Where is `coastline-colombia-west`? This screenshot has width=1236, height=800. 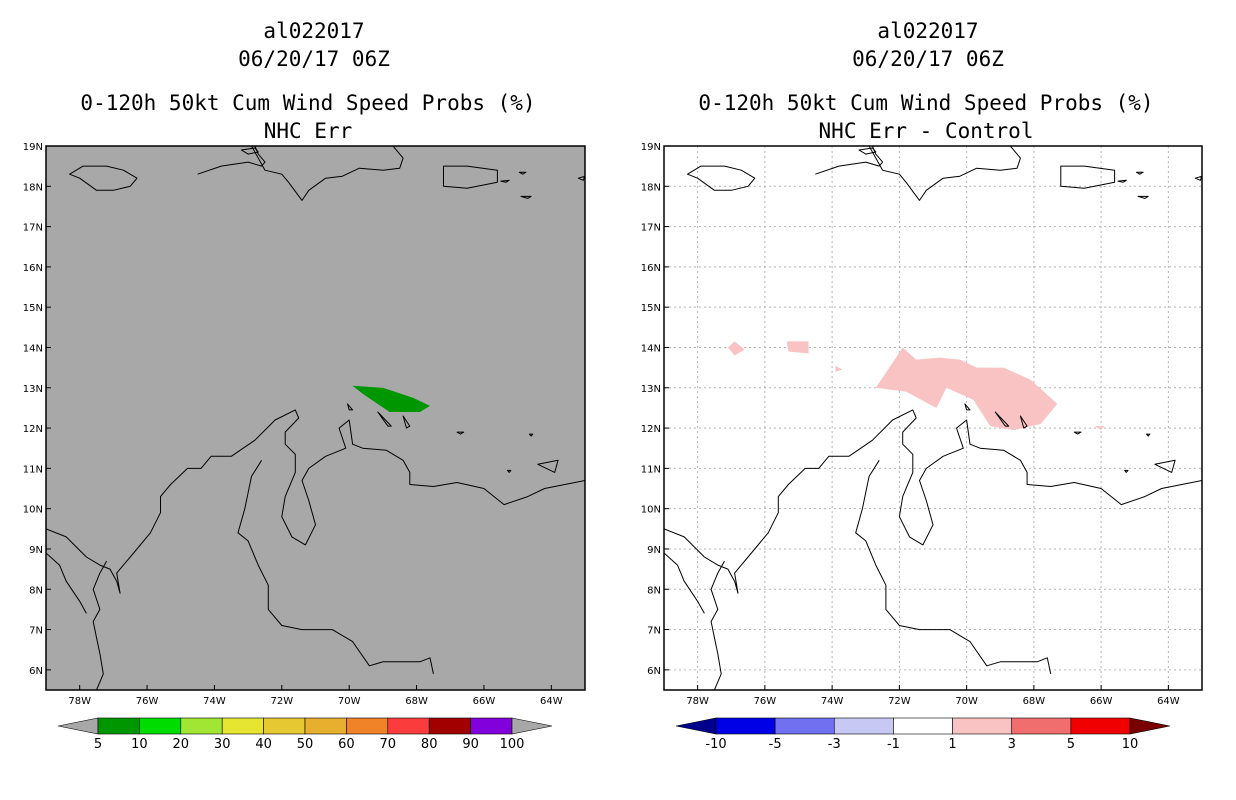
coastline-colombia-west is located at coordinates (717, 625).